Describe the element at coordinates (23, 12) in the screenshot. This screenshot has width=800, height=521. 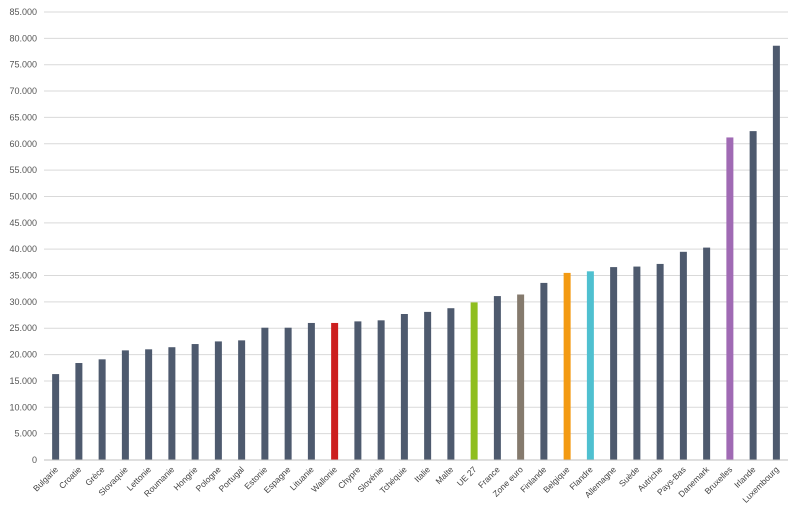
I see `y-tick-label: 85.000` at that location.